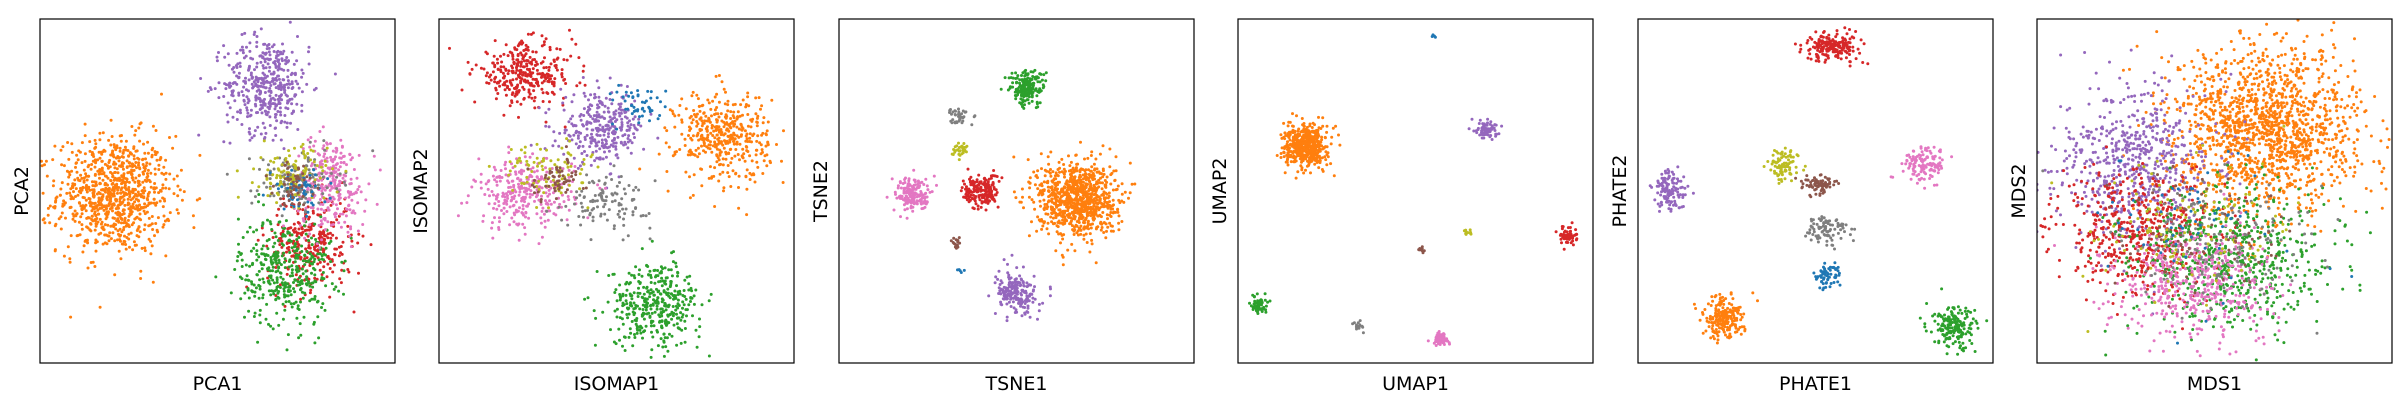 Image resolution: width=2400 pixels, height=404 pixels. Describe the element at coordinates (22, 191) in the screenshot. I see `y-axis-label: PCA2` at that location.